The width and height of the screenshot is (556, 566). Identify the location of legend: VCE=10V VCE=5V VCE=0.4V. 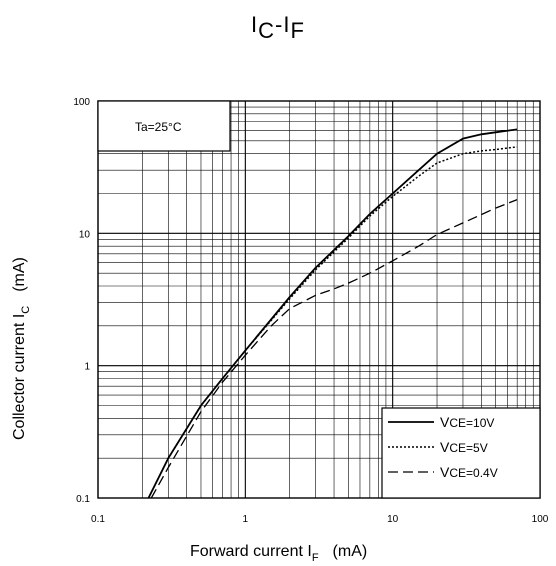
(461, 453).